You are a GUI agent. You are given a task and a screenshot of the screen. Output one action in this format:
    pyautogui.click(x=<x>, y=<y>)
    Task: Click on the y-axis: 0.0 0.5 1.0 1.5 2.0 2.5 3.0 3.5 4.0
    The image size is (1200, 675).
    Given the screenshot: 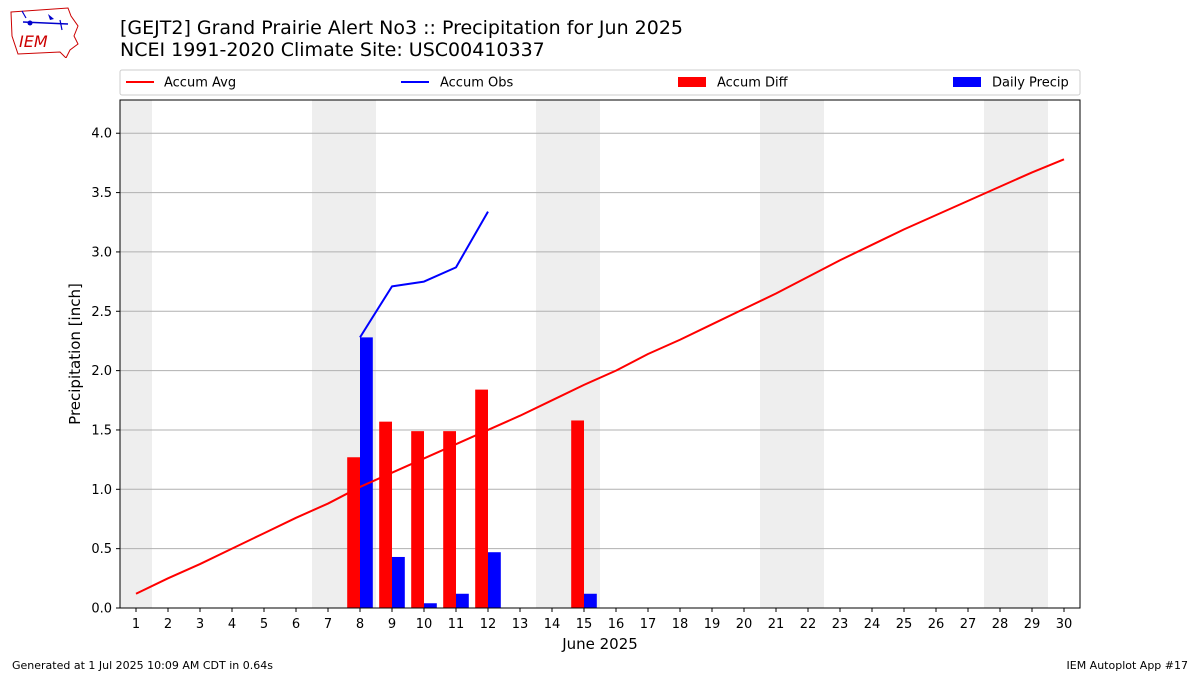 What is the action you would take?
    pyautogui.click(x=105, y=372)
    